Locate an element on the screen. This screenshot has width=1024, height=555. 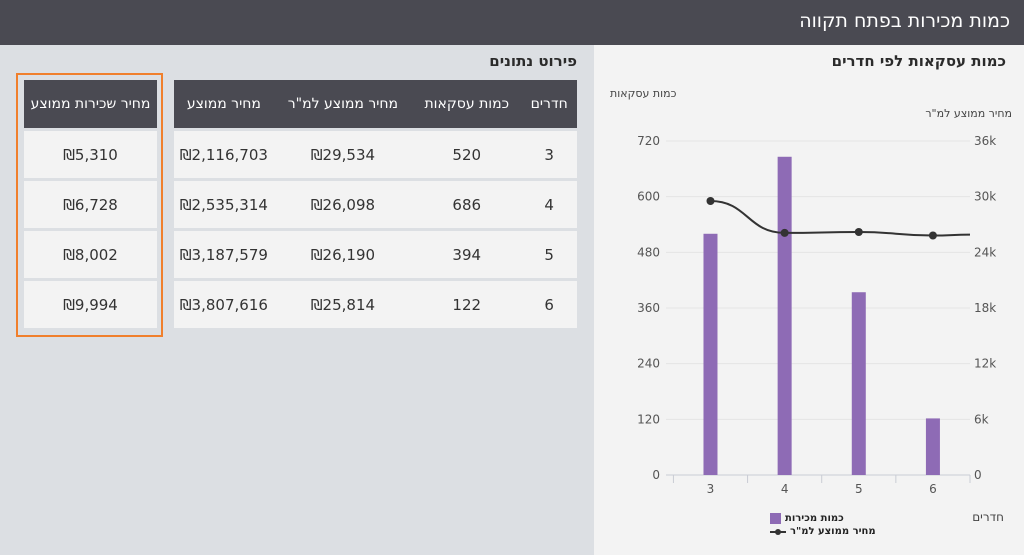
table-row: ₪3,187,579 ₪26,190 394 5 is located at coordinates (375, 253).